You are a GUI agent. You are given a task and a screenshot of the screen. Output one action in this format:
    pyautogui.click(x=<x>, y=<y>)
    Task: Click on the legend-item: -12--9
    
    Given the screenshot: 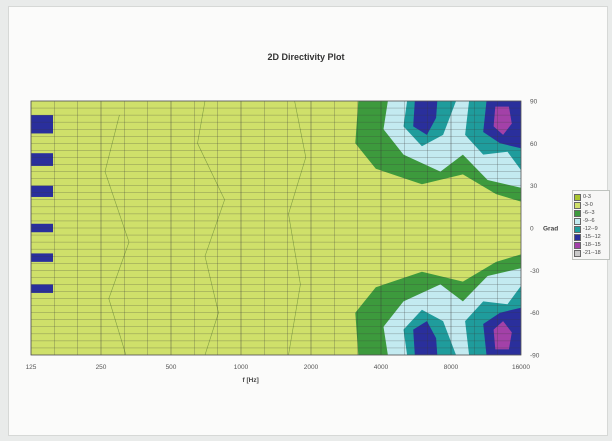 What is the action you would take?
    pyautogui.click(x=591, y=229)
    